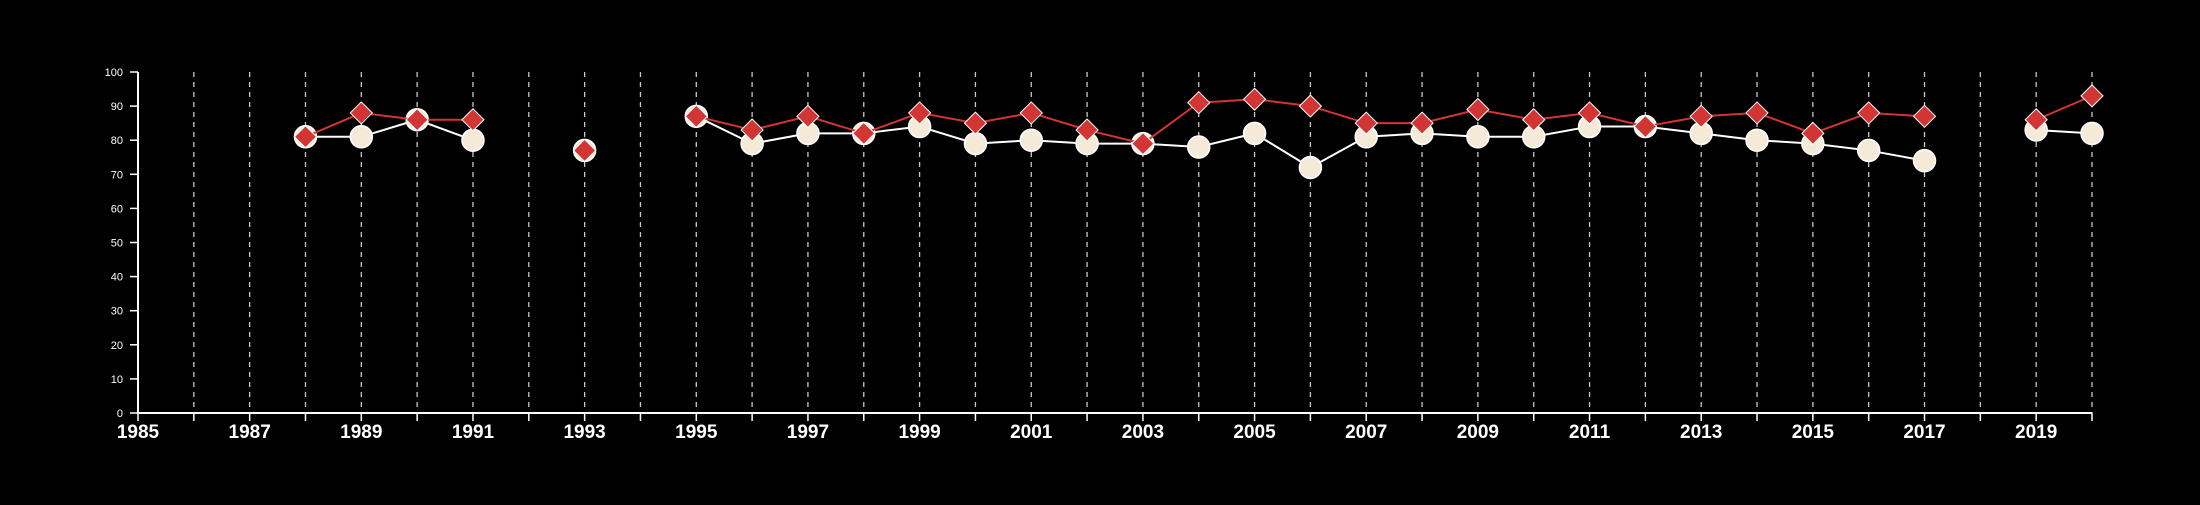  What do you see at coordinates (117, 278) in the screenshot?
I see `y-tick-label: 40` at bounding box center [117, 278].